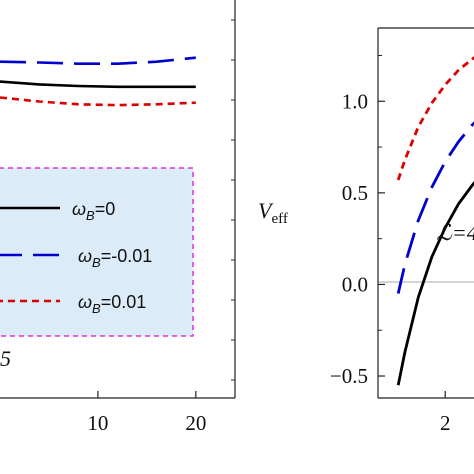 The width and height of the screenshot is (474, 474). I want to click on right-y-axis-title: Veff, so click(273, 212).